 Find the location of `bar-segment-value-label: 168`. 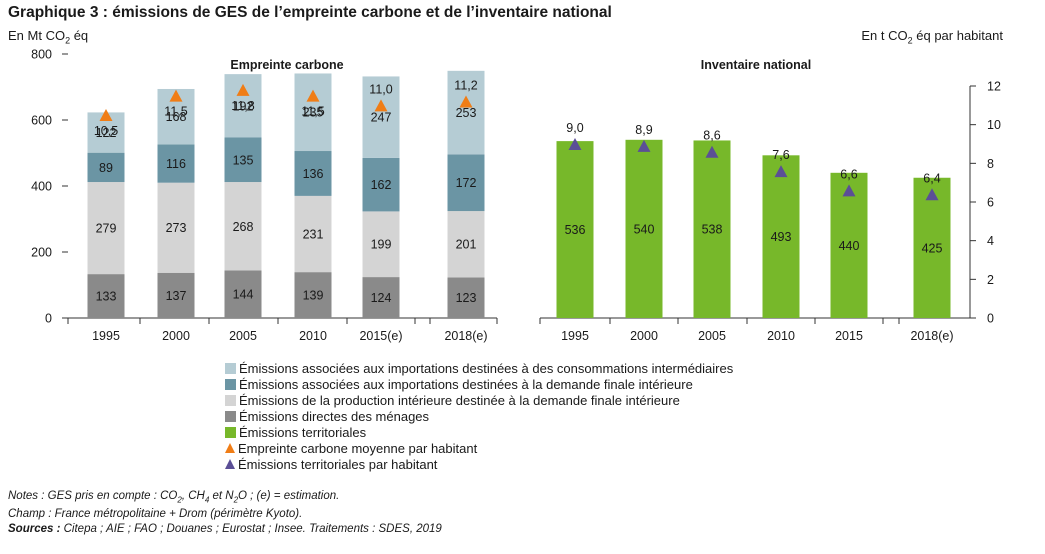

bar-segment-value-label: 168 is located at coordinates (176, 117).